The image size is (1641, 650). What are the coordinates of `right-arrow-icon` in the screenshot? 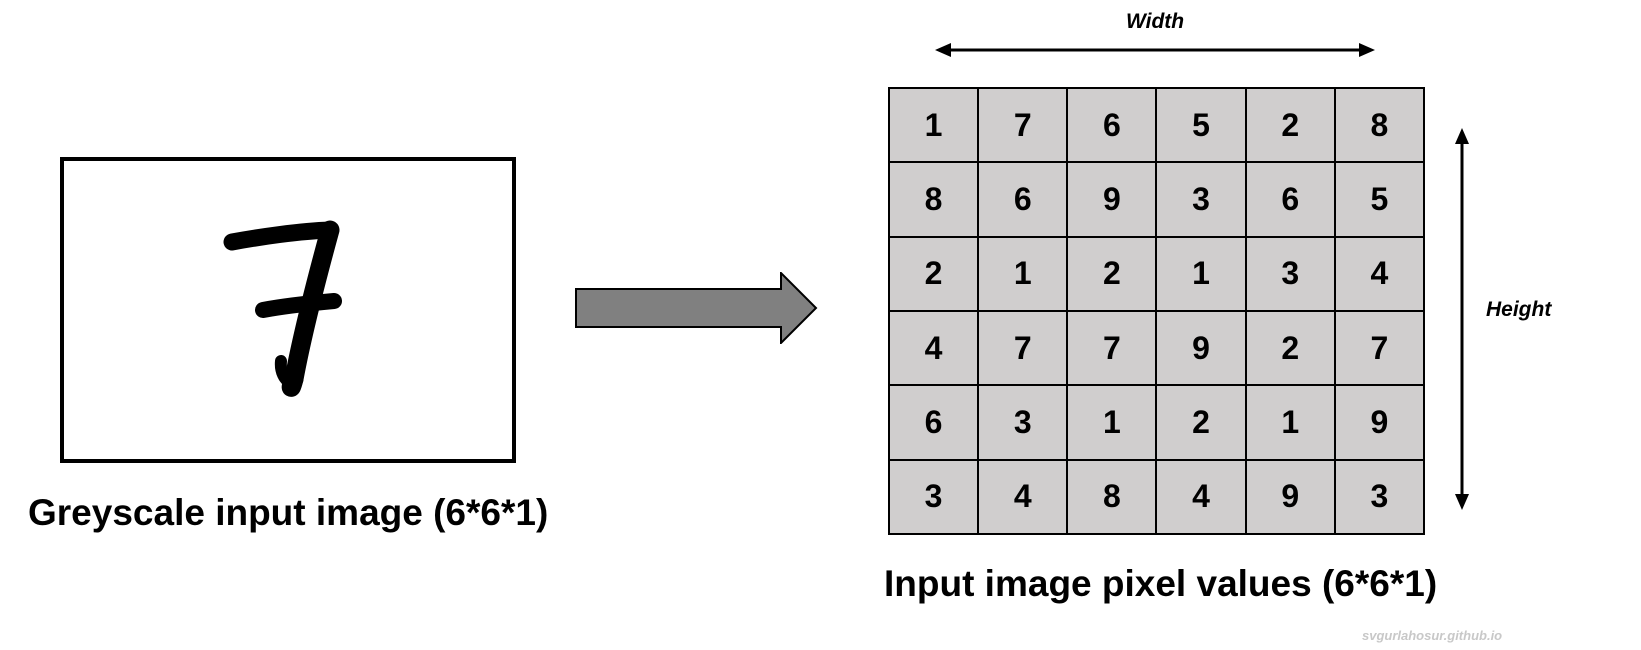 It's located at (696, 308).